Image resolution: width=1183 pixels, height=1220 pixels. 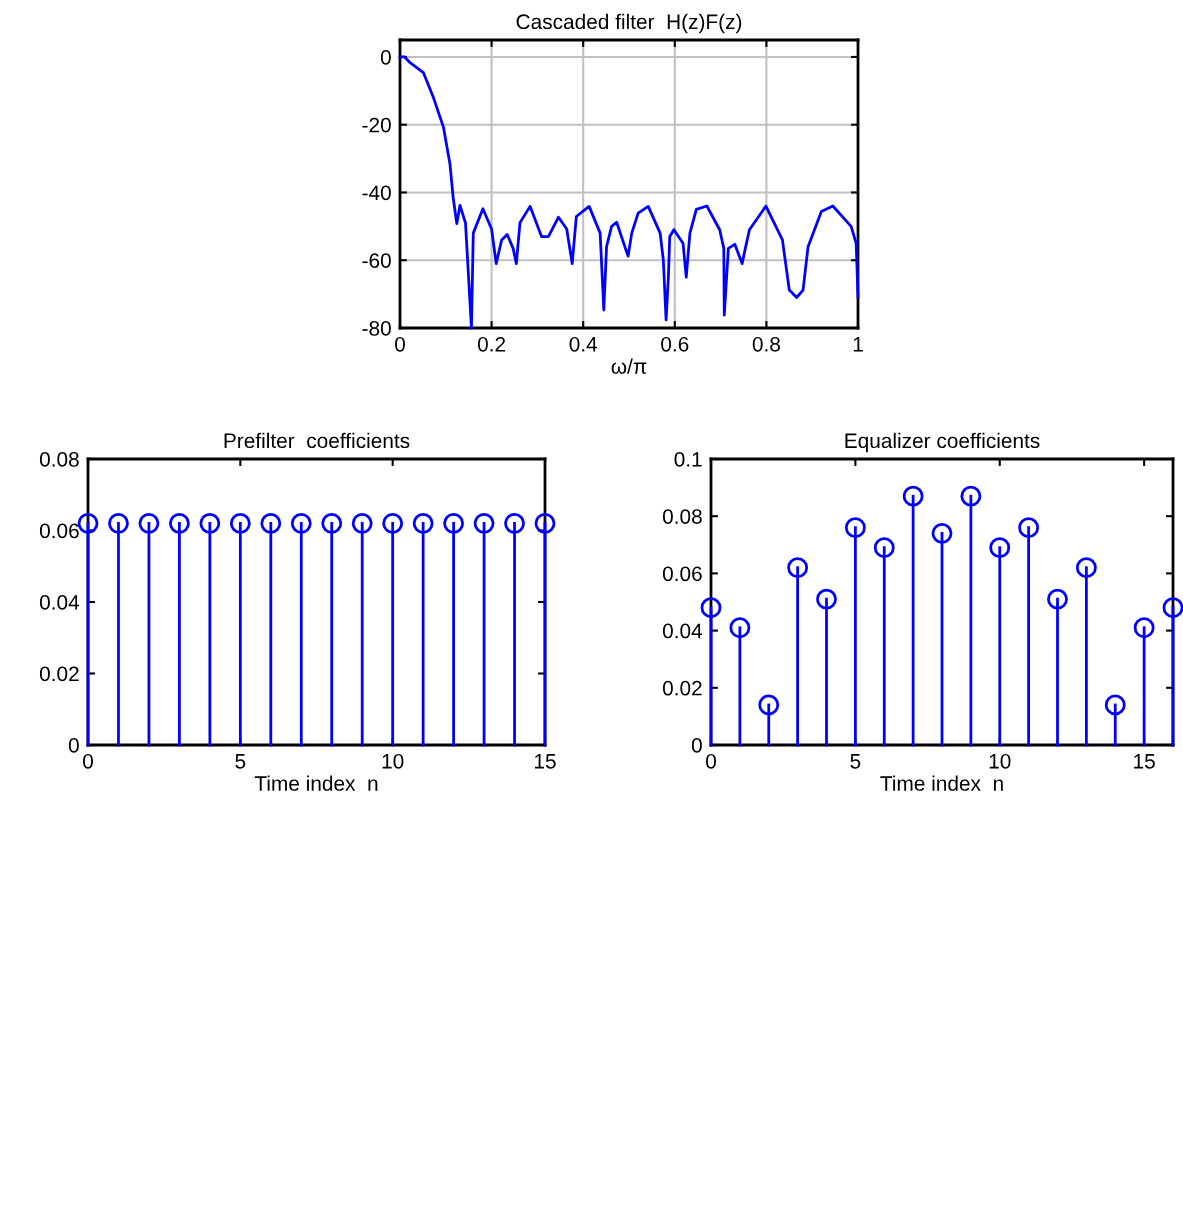 I want to click on chart-title: Prefilter coefficients, so click(x=317, y=440).